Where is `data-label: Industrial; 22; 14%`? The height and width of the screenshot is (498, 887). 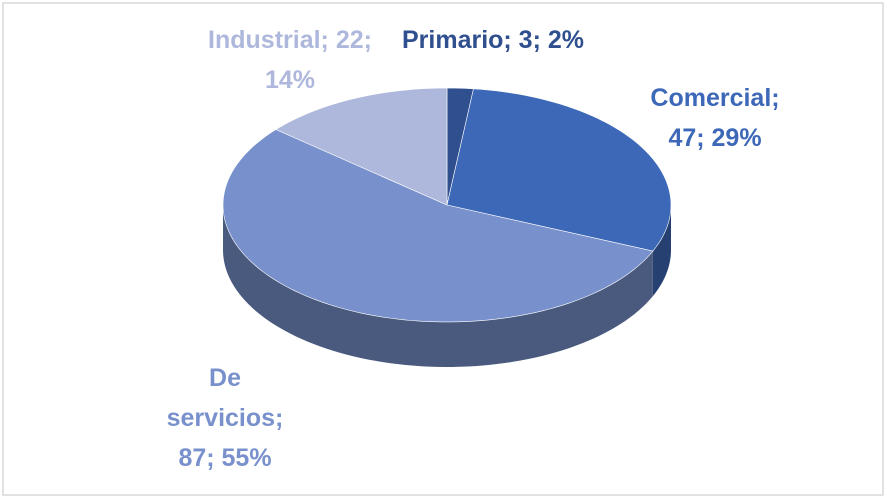 data-label: Industrial; 22; 14% is located at coordinates (290, 60).